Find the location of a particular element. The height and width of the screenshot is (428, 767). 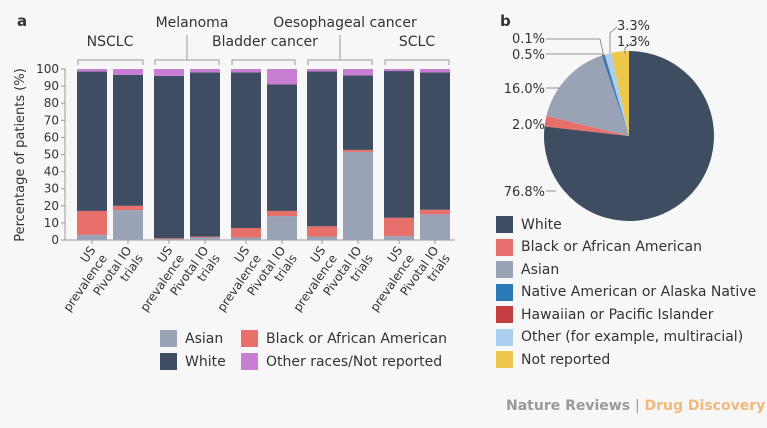

footer-journal: Drug Discovery is located at coordinates (705, 406).